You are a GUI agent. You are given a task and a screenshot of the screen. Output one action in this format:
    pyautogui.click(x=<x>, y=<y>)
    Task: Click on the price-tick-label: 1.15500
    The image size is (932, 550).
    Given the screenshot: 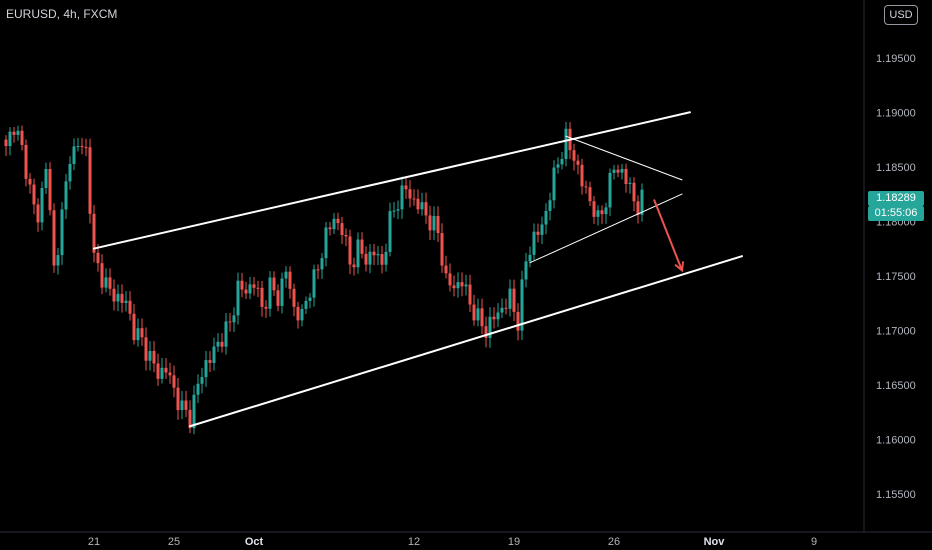 What is the action you would take?
    pyautogui.click(x=896, y=495)
    